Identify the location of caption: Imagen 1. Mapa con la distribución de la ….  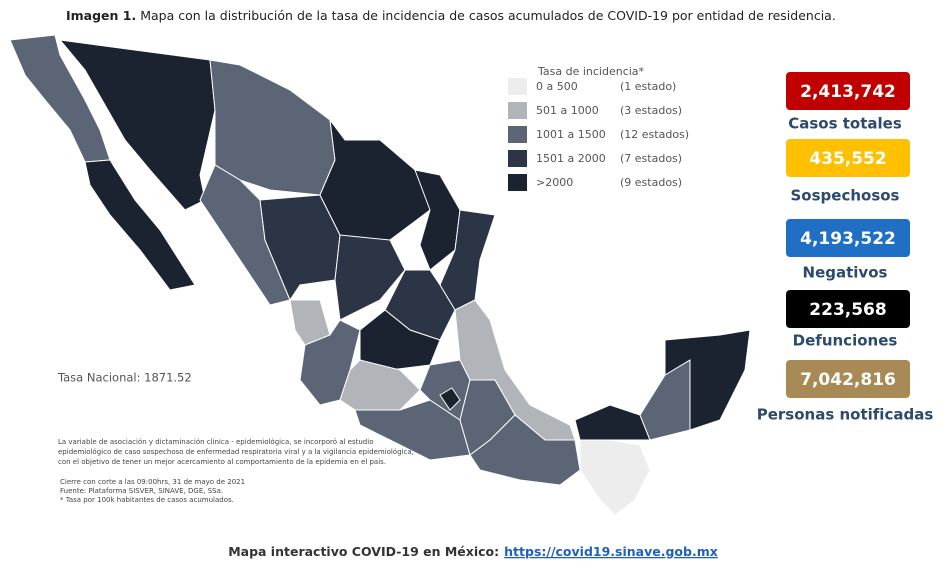
(451, 15).